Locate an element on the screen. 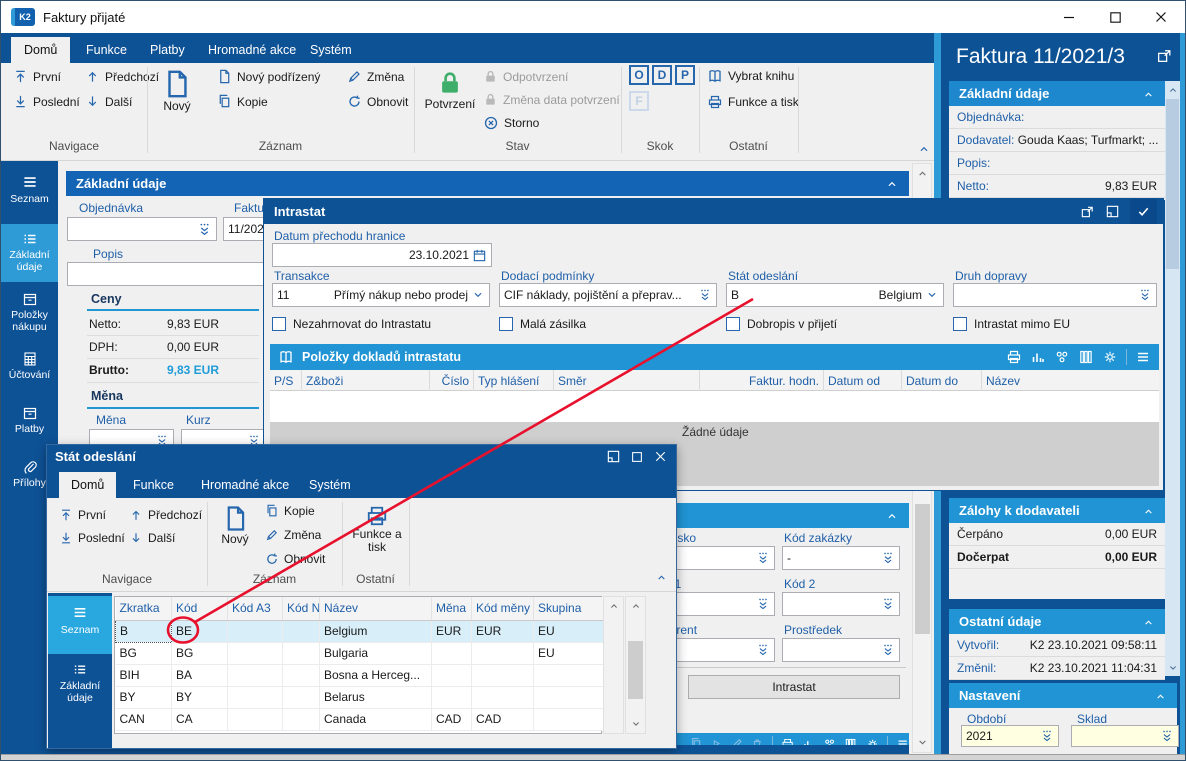  popup-functions-print-button: Funkce a tisk is located at coordinates (377, 535).